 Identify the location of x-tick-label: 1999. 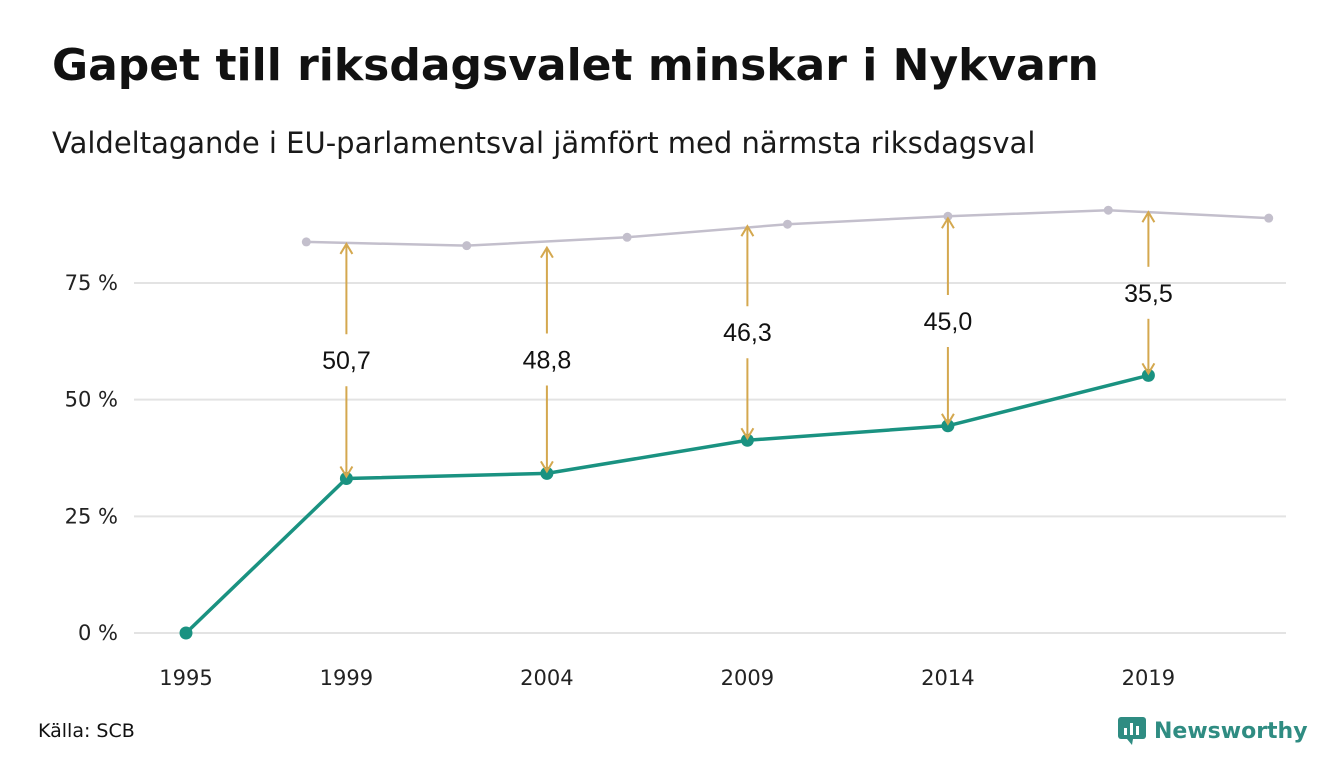
(346, 678).